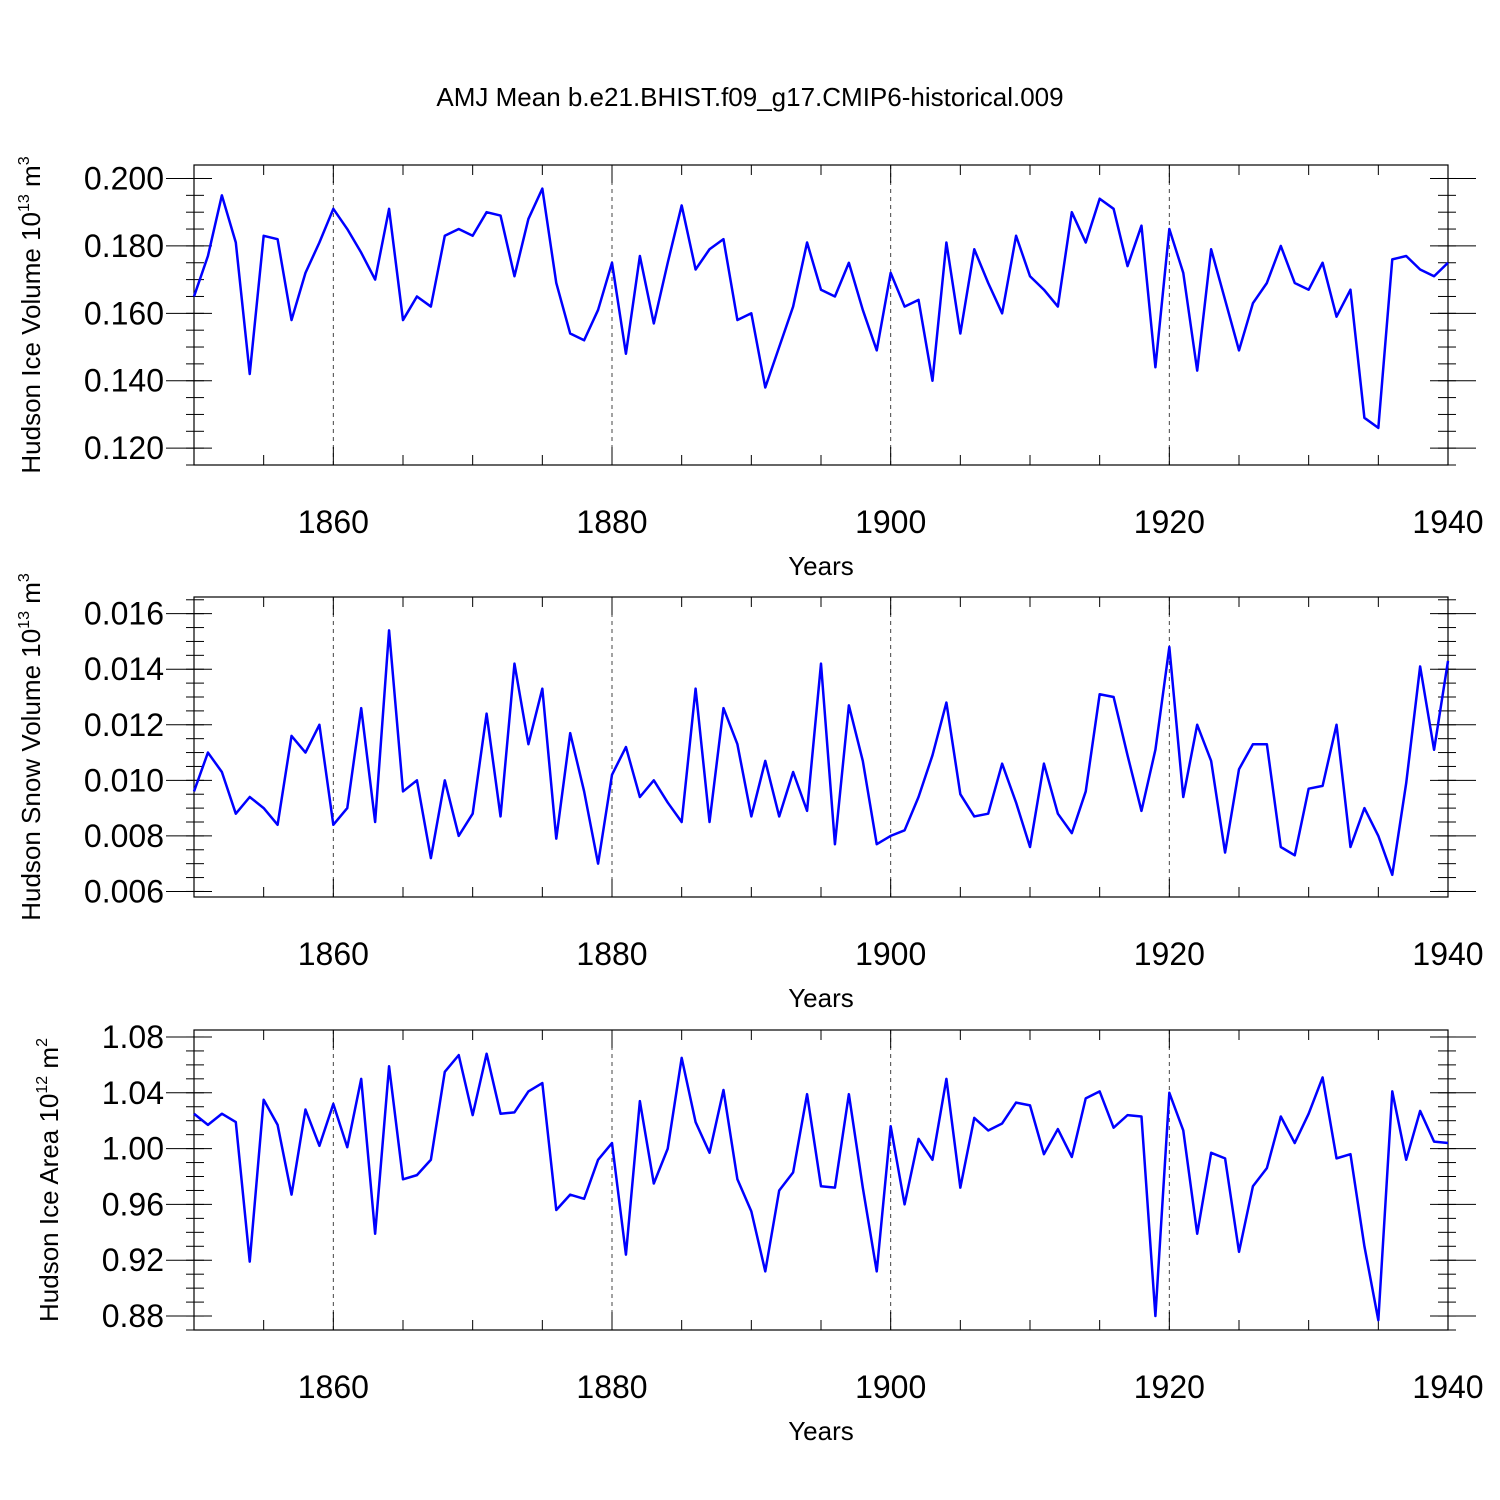  I want to click on y-tick-label: 0.96, so click(133, 1204).